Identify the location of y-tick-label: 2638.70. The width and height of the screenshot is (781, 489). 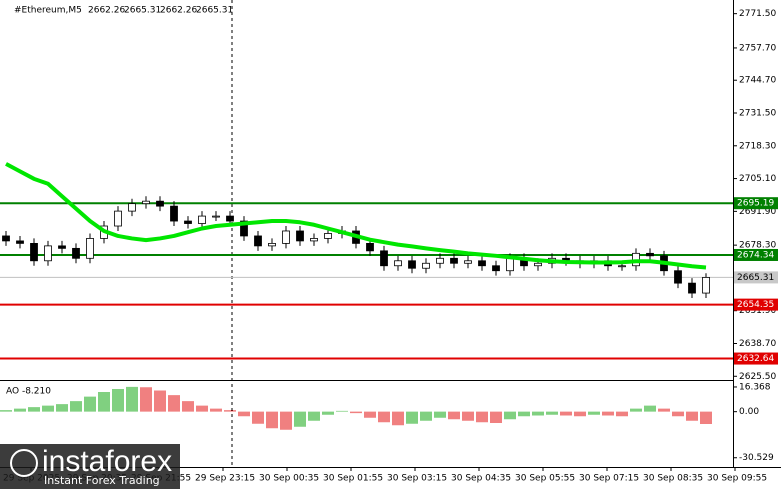
(757, 344).